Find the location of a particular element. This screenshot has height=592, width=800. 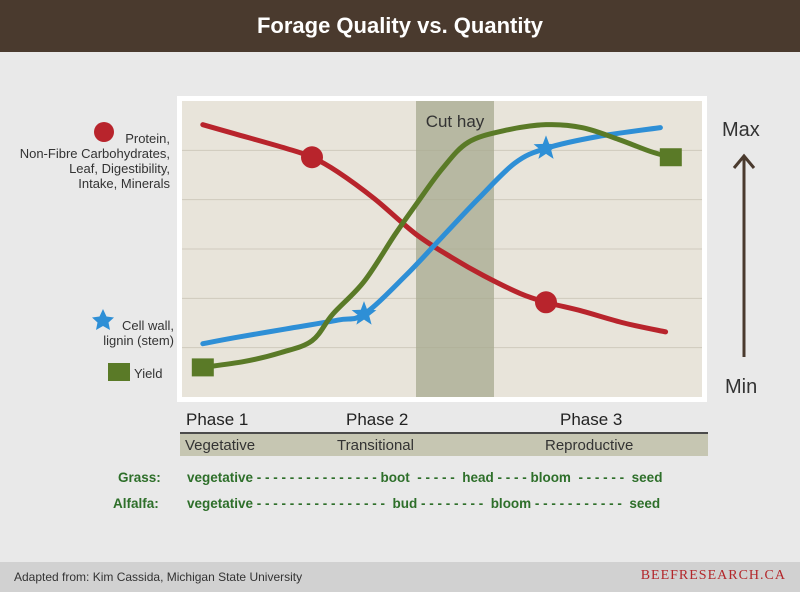

header-bar: Forage Quality vs. Quantity is located at coordinates (400, 26).